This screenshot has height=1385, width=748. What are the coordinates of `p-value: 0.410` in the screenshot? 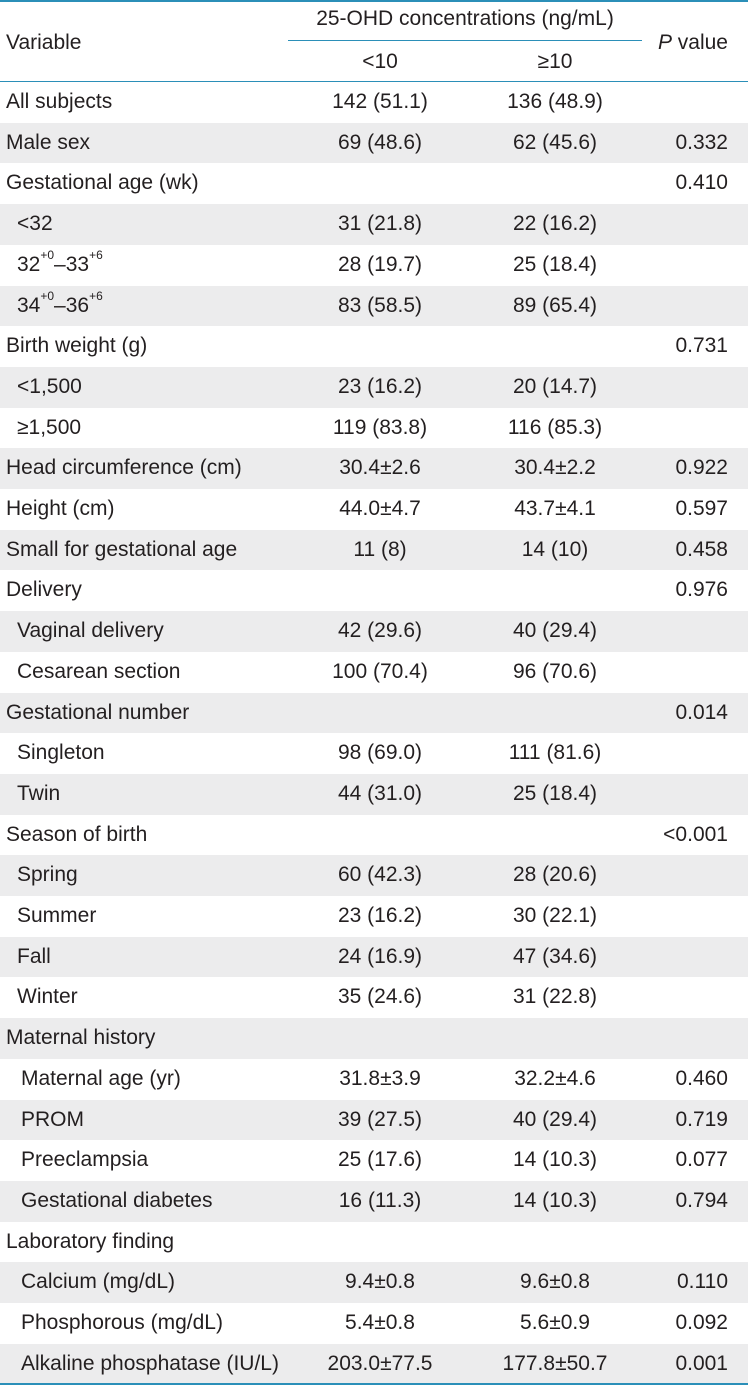 It's located at (701, 183).